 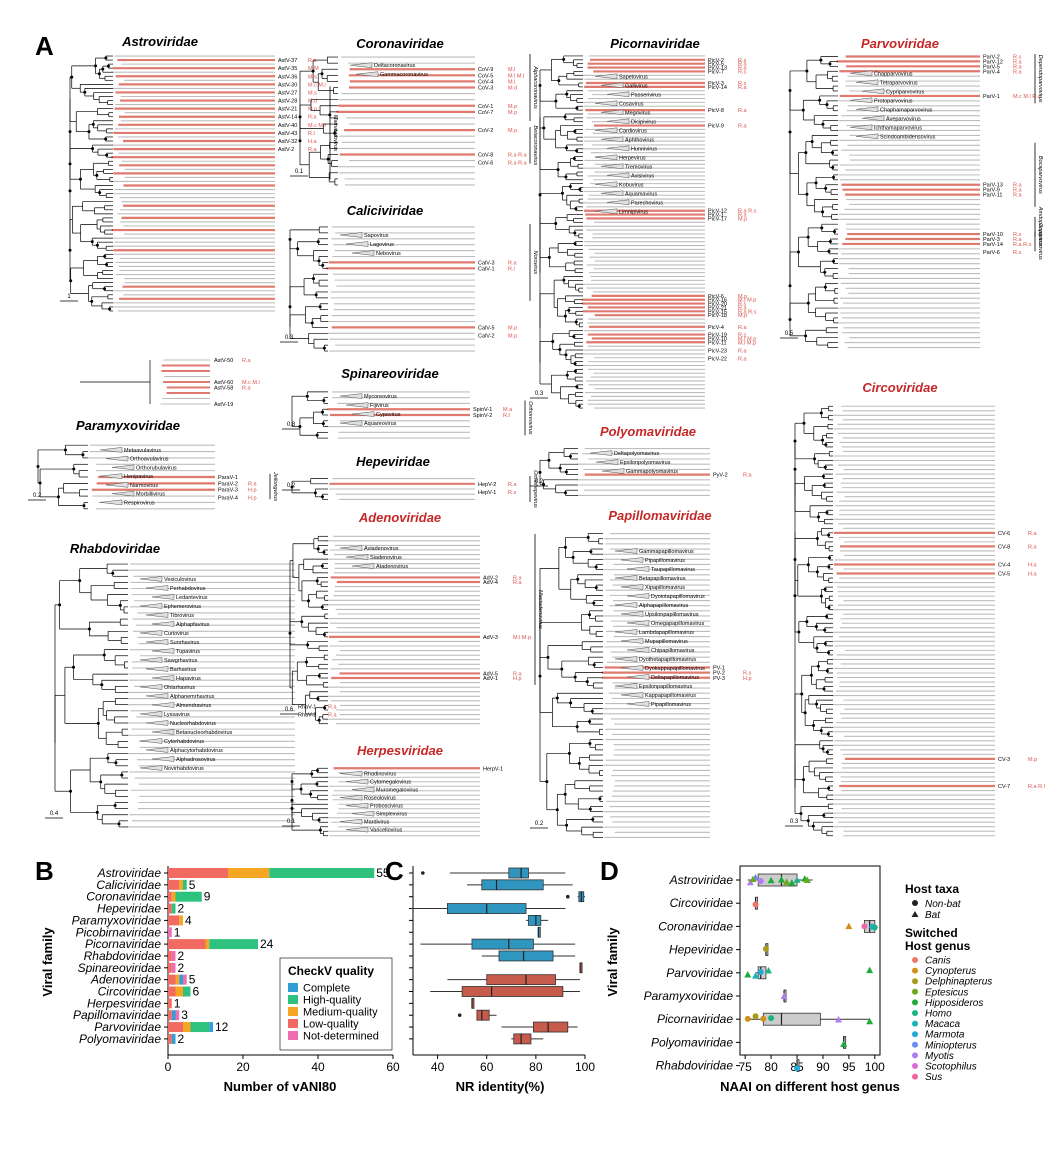 What do you see at coordinates (119, 932) in the screenshot?
I see `category-label: Picobirnaviridae` at bounding box center [119, 932].